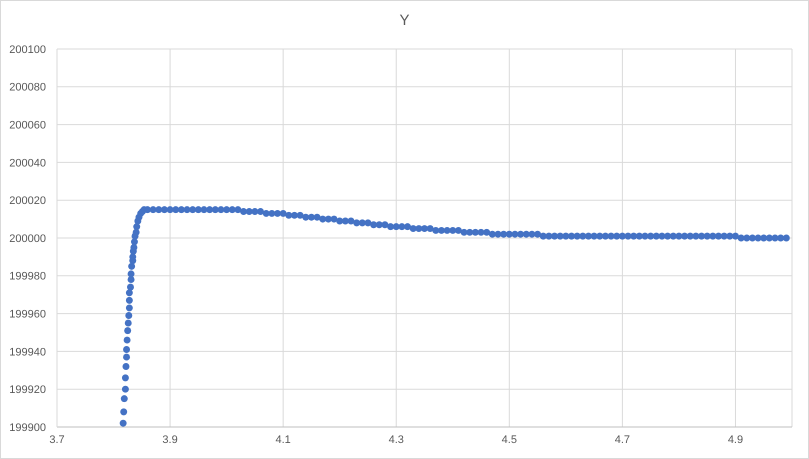  I want to click on y-tick-label: 199980, so click(27, 276).